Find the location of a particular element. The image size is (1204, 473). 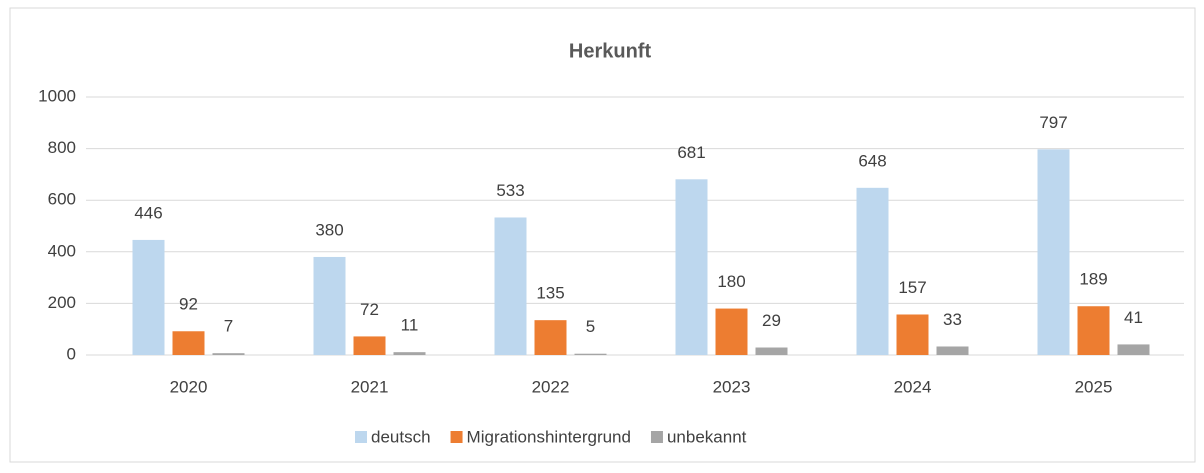

data-label: 92 is located at coordinates (188, 304).